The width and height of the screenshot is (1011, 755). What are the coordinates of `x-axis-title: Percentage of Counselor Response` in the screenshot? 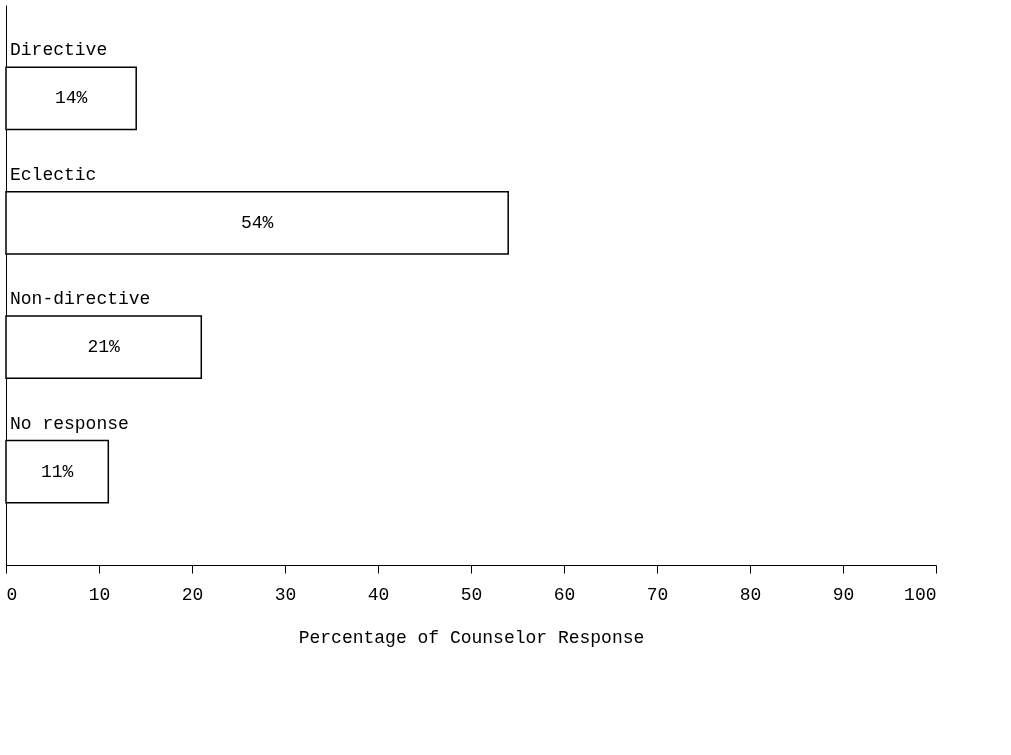 It's located at (471, 637).